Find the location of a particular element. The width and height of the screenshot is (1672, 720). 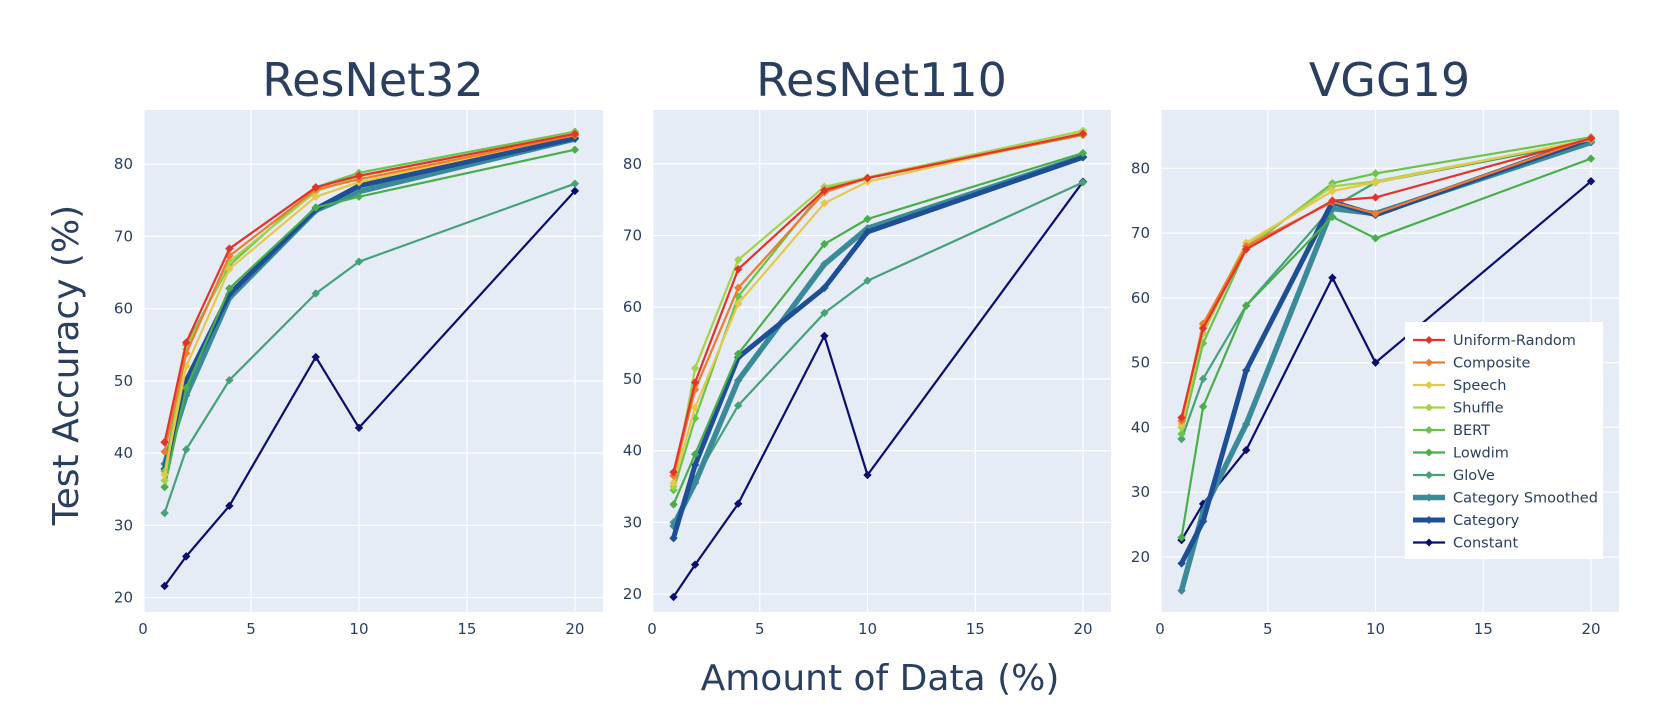

series-glove is located at coordinates (370, 348).